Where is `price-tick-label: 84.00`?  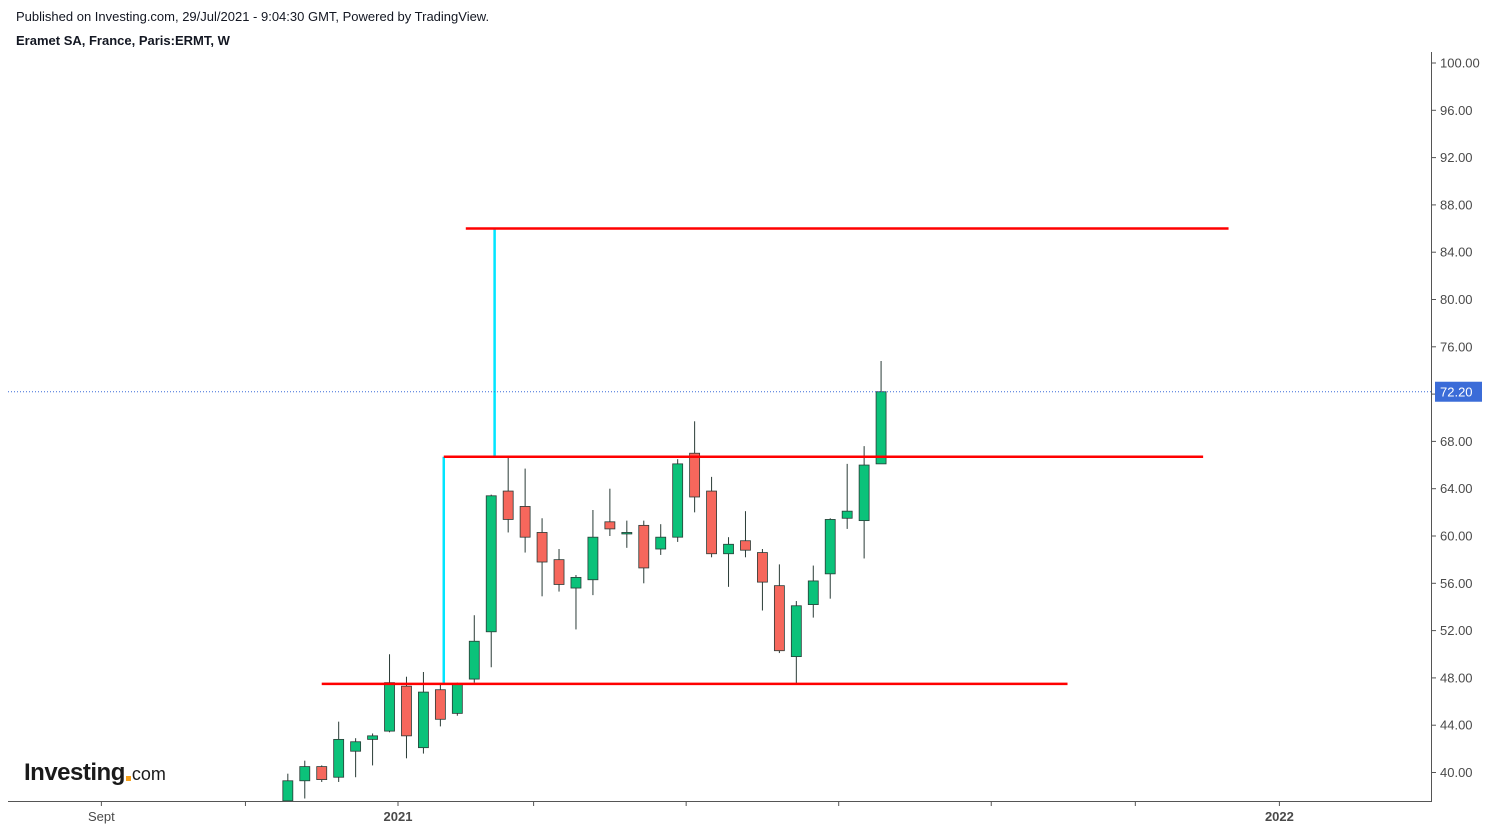
price-tick-label: 84.00 is located at coordinates (1456, 252).